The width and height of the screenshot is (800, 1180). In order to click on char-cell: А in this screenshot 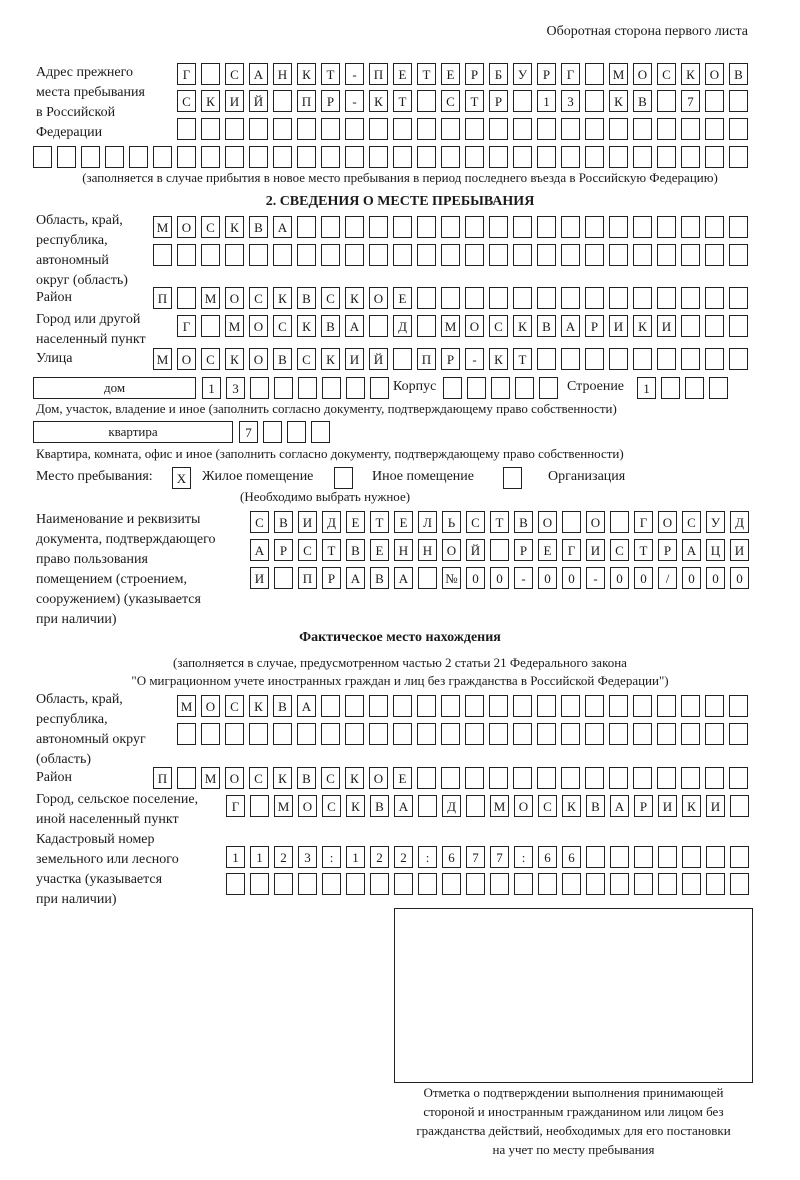, I will do `click(306, 706)`.